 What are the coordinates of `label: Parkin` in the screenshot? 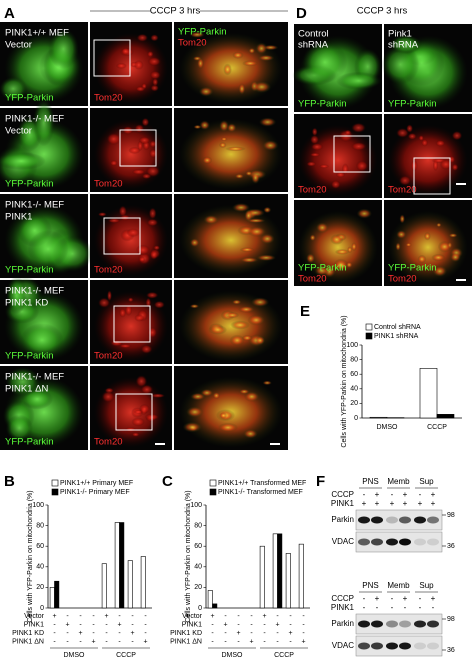 It's located at (342, 519).